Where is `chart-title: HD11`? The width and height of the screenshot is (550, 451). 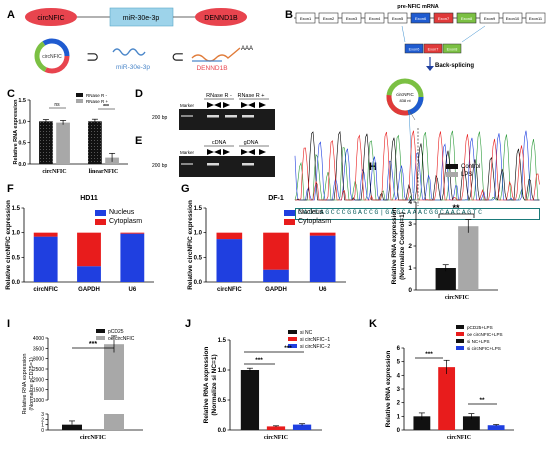 chart-title: HD11 is located at coordinates (89, 198).